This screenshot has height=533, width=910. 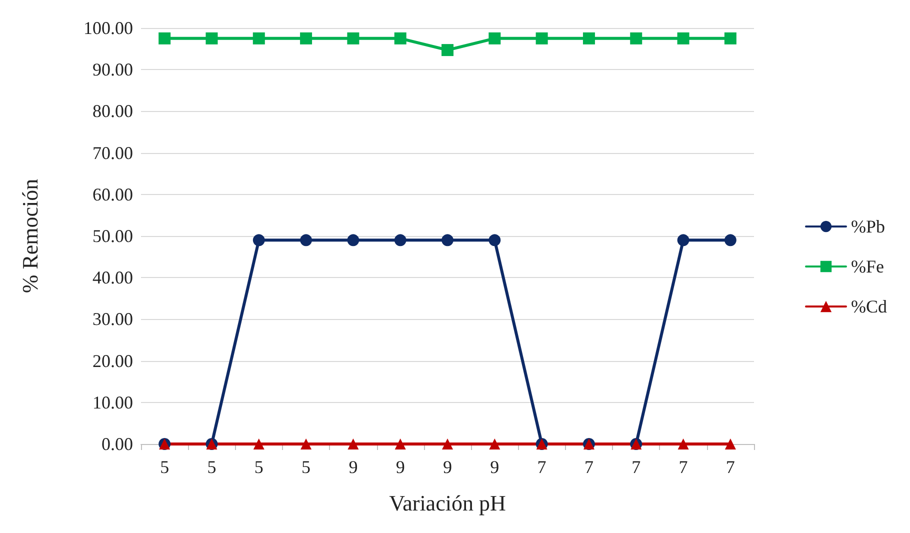 What do you see at coordinates (868, 226) in the screenshot?
I see `legend-label: %Pb` at bounding box center [868, 226].